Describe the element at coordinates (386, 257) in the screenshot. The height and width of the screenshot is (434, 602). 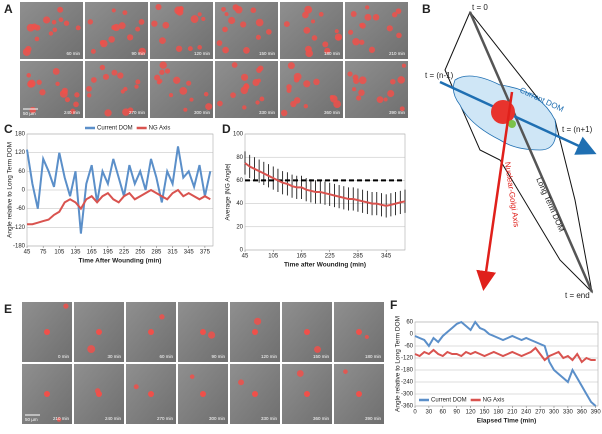
I see `x-tick-label: 345` at that location.